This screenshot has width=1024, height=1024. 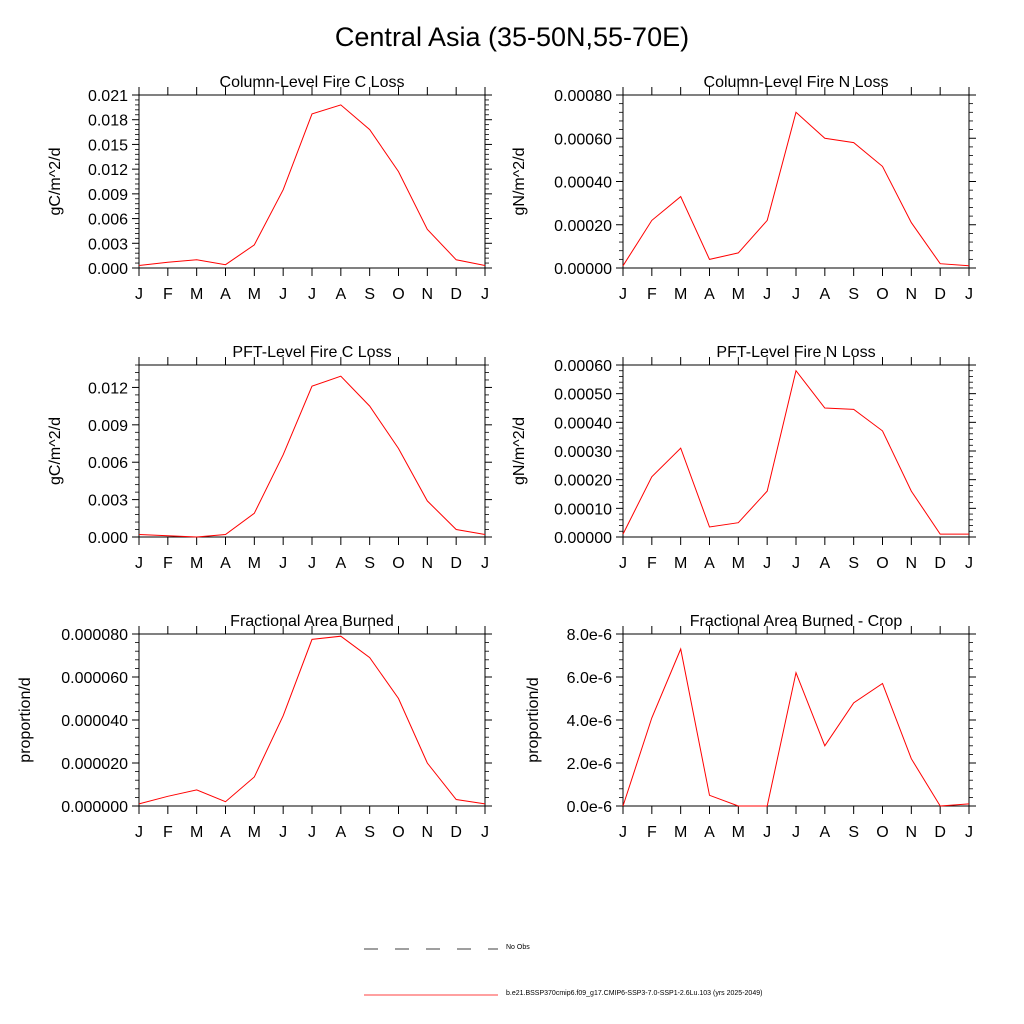 What do you see at coordinates (108, 121) in the screenshot?
I see `y-tick-label: 0.018` at bounding box center [108, 121].